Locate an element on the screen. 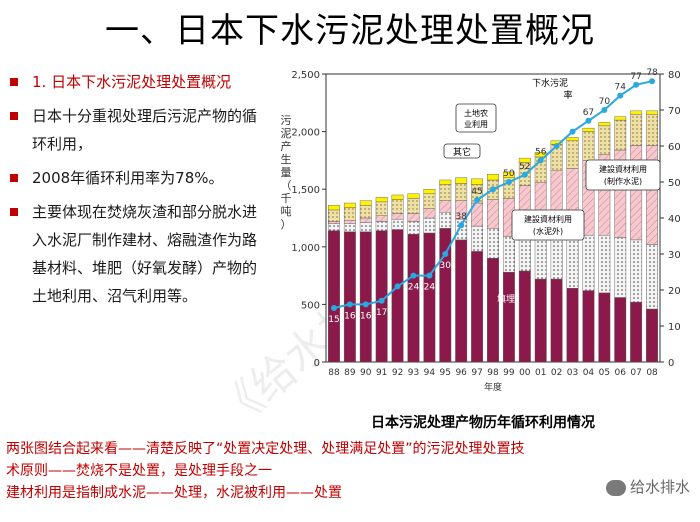 The width and height of the screenshot is (700, 522). y-axis-title-char: 生 is located at coordinates (286, 159).